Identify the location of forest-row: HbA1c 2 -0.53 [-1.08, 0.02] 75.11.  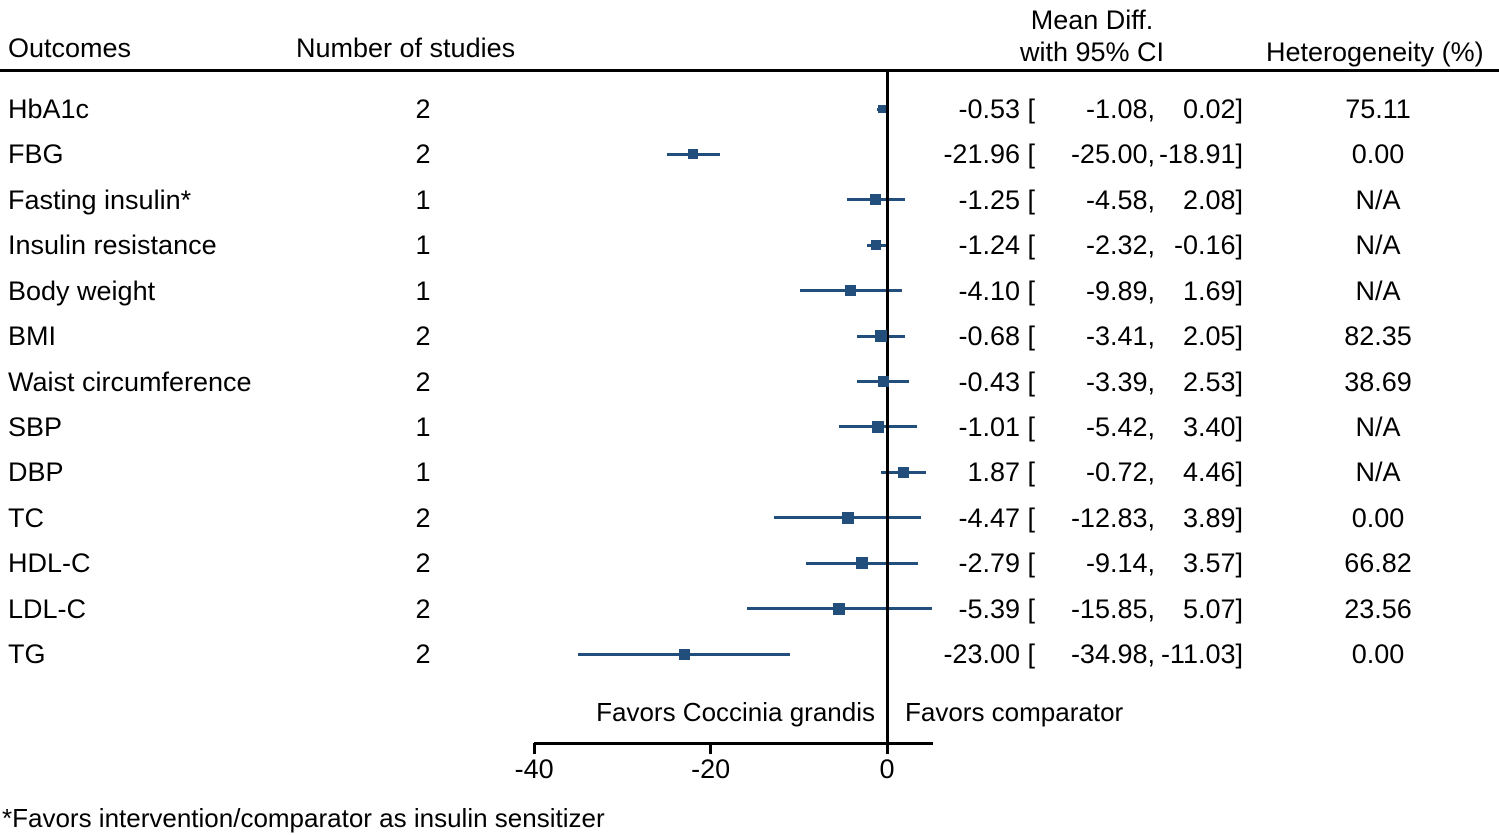
(749, 109).